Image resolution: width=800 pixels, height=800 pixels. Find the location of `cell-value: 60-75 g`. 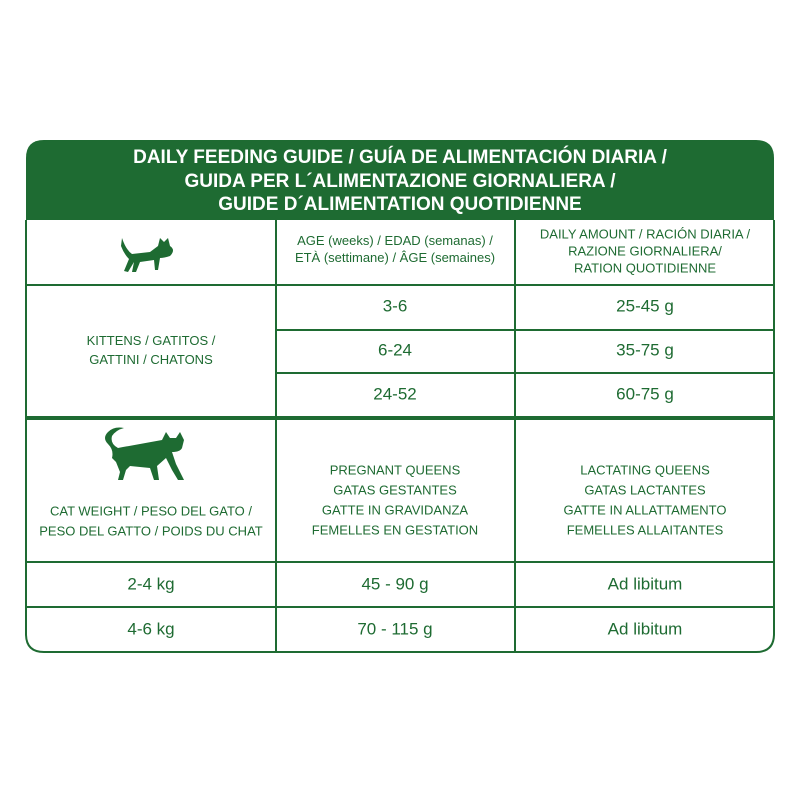

cell-value: 60-75 g is located at coordinates (645, 393).